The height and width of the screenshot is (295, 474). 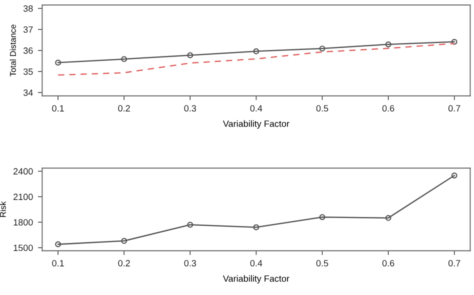 I want to click on y-tick-label: 2100, so click(x=23, y=197).